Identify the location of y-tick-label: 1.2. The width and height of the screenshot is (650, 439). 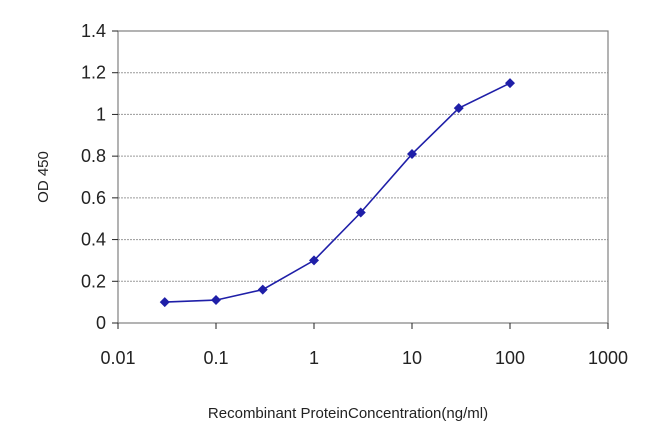
(93, 73).